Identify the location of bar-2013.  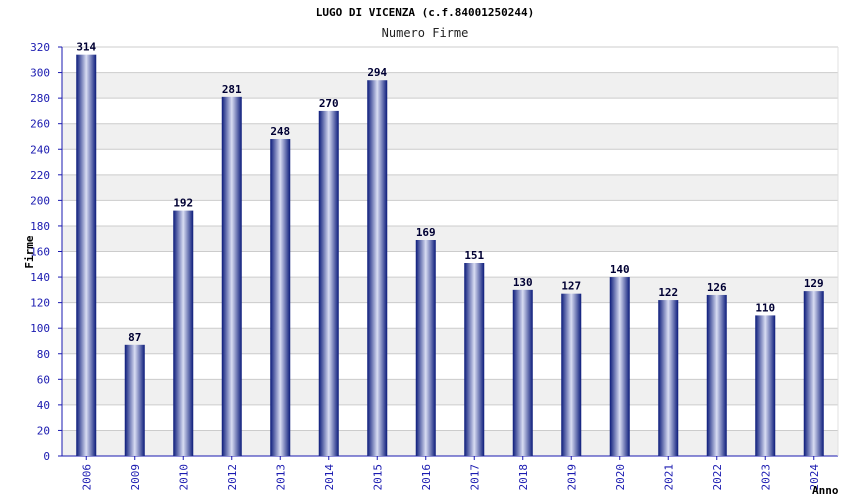
(280, 297).